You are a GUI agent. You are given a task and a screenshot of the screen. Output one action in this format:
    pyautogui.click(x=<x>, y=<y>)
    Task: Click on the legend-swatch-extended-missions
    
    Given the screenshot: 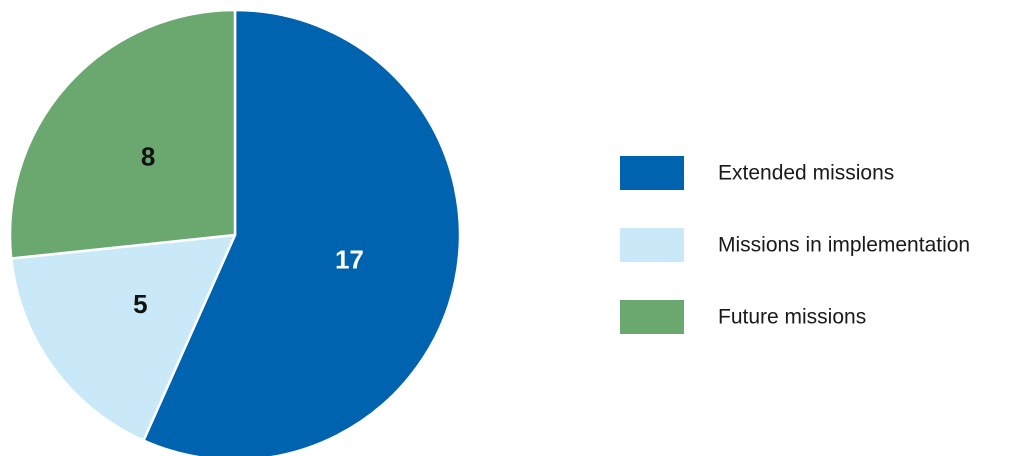 What is the action you would take?
    pyautogui.click(x=652, y=173)
    